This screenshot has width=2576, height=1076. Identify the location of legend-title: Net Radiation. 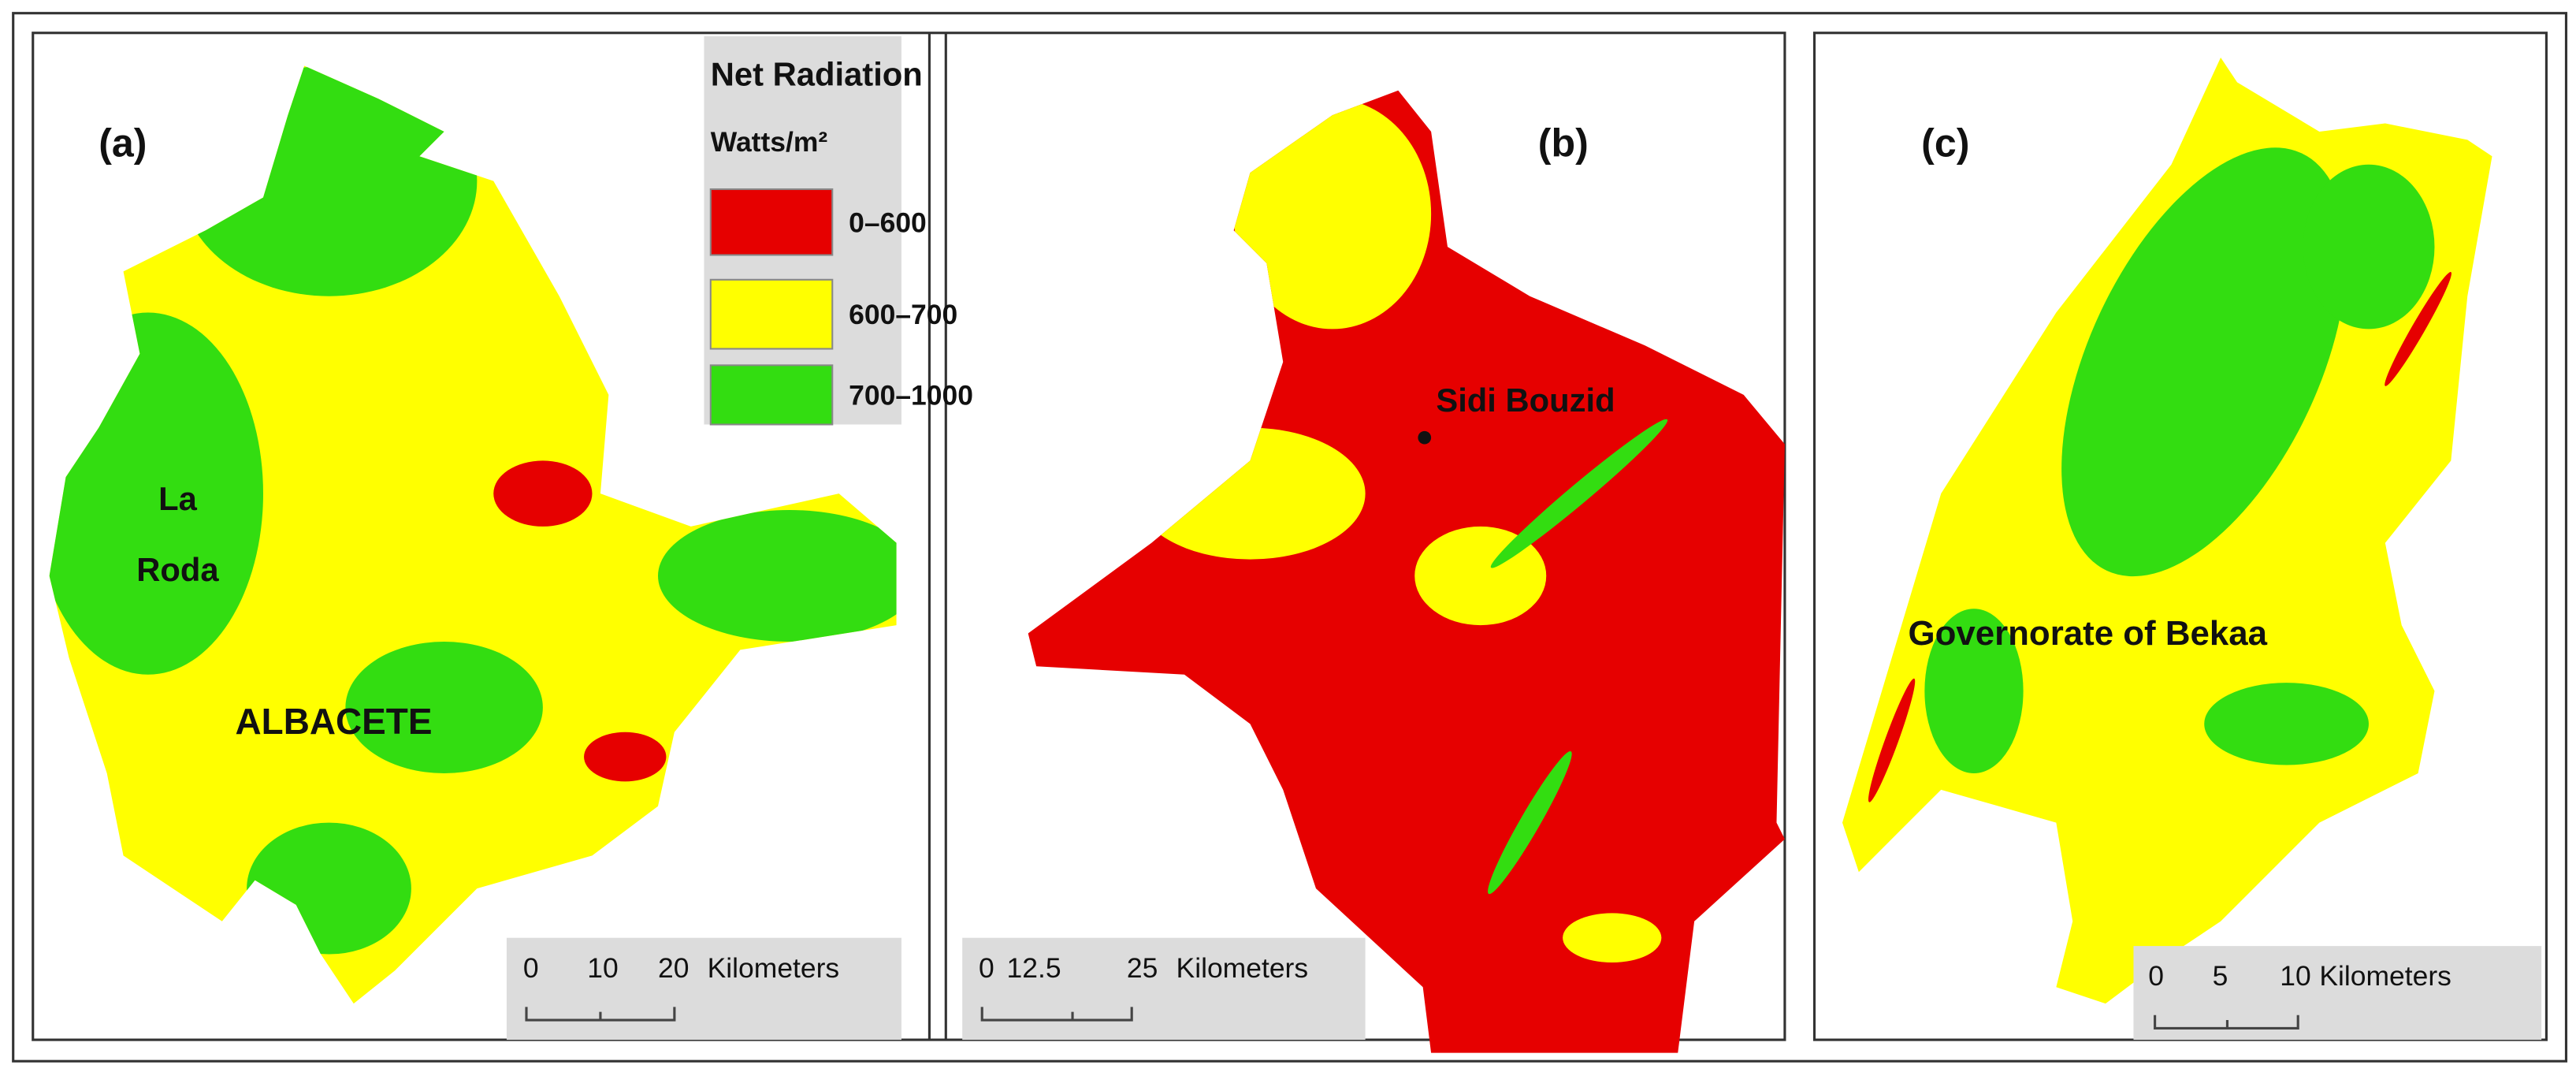
(817, 74).